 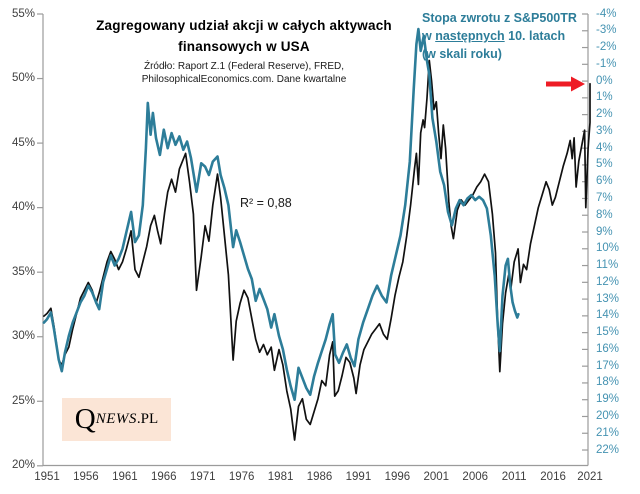 What do you see at coordinates (608, 365) in the screenshot?
I see `right-axis-label: 17%` at bounding box center [608, 365].